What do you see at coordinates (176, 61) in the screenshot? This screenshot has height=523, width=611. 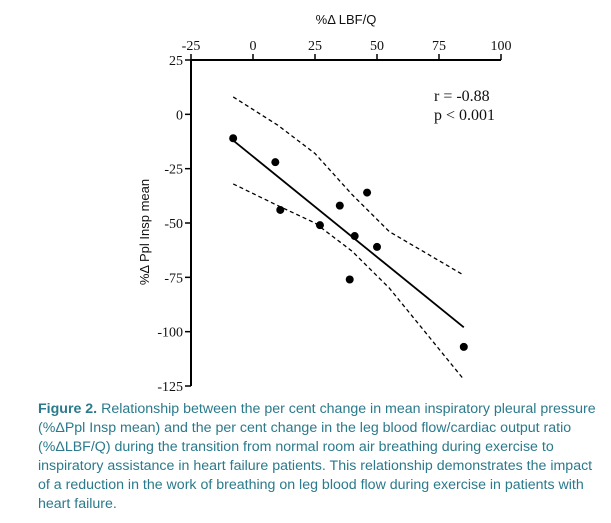 I see `y-tick-label: 25` at bounding box center [176, 61].